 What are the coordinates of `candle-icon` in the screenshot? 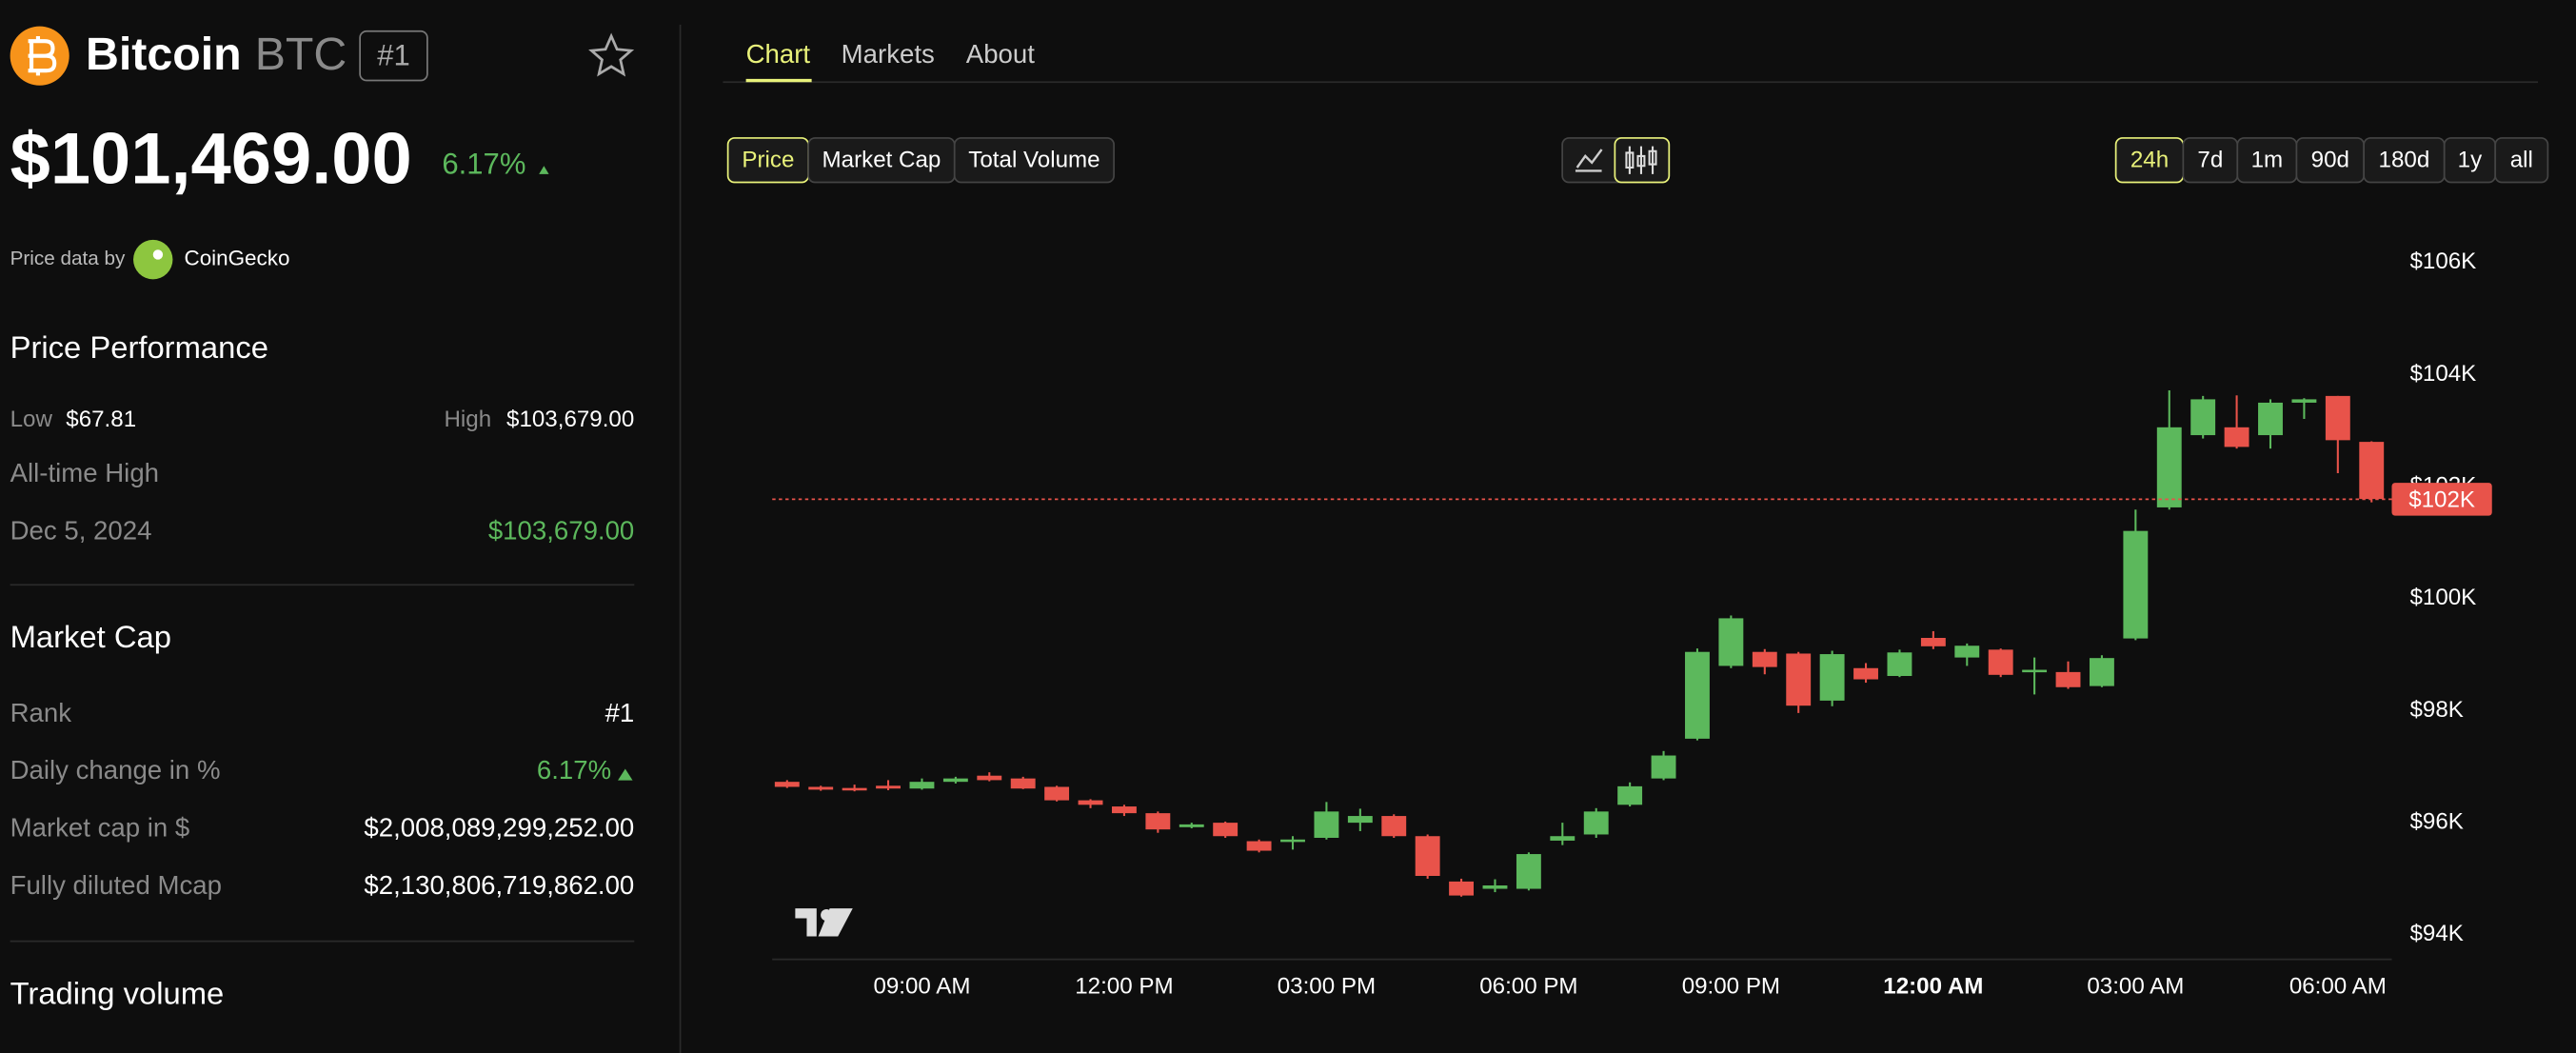 It's located at (1641, 160).